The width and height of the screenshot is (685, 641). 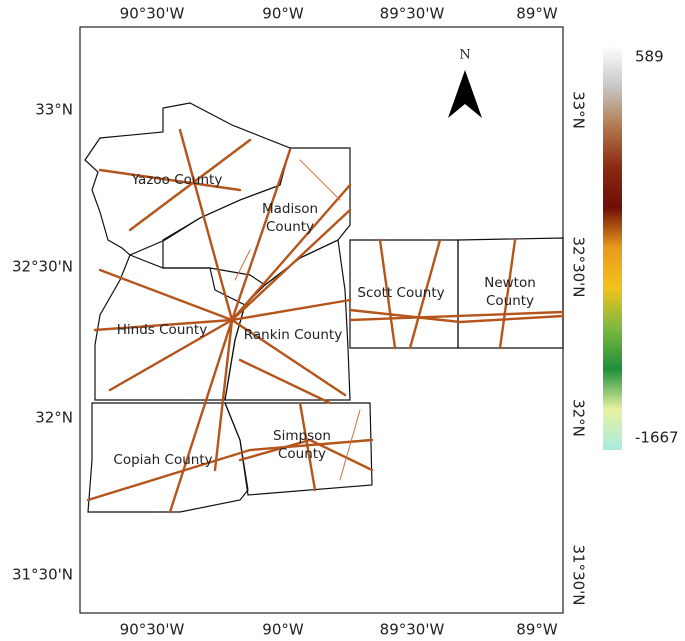 I want to click on north-label: N, so click(x=464, y=55).